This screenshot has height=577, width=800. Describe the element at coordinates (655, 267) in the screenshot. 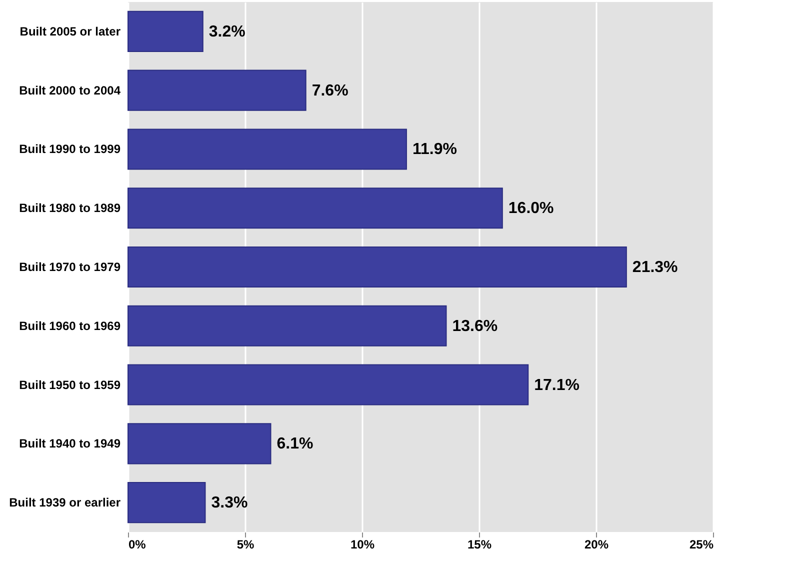

I see `data-label: 21.3%` at that location.